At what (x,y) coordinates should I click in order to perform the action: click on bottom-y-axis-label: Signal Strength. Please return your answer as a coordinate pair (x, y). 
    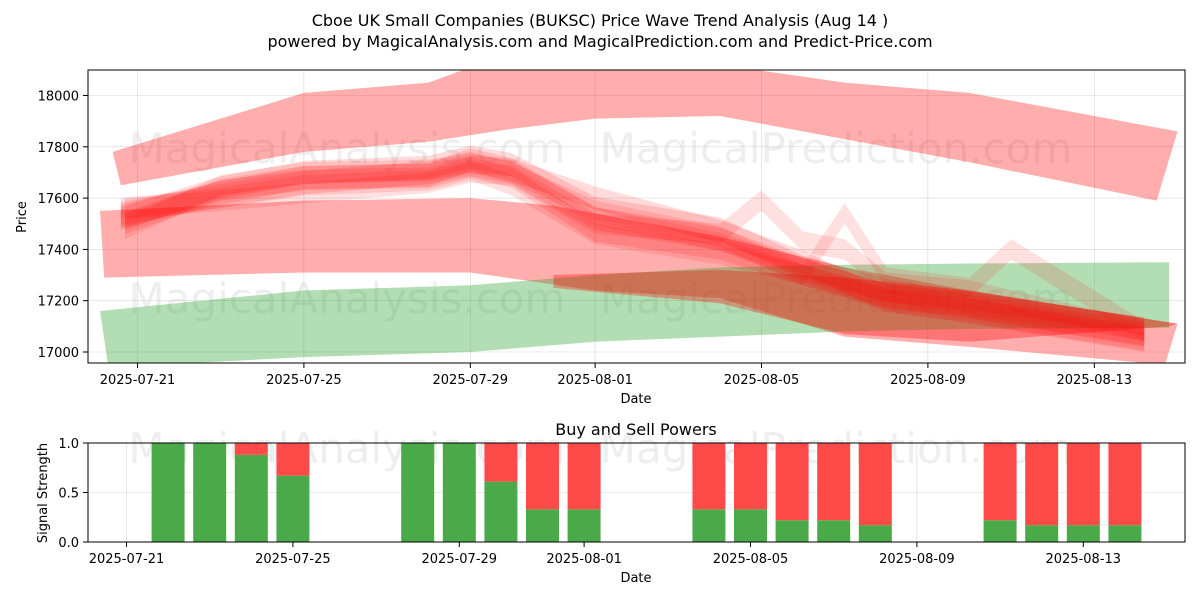
    Looking at the image, I should click on (43, 493).